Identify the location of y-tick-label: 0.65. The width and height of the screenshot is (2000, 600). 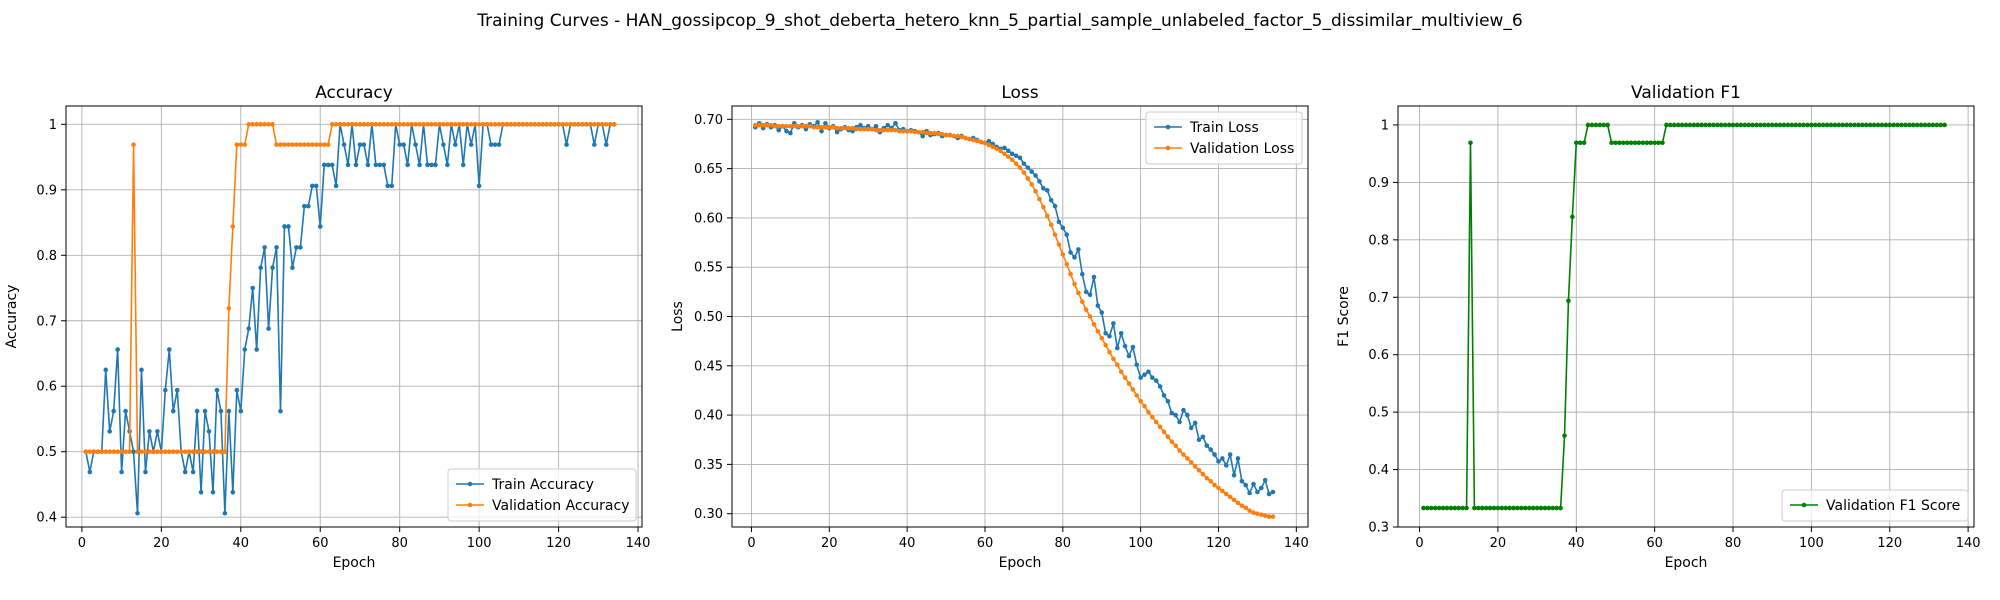
(708, 169).